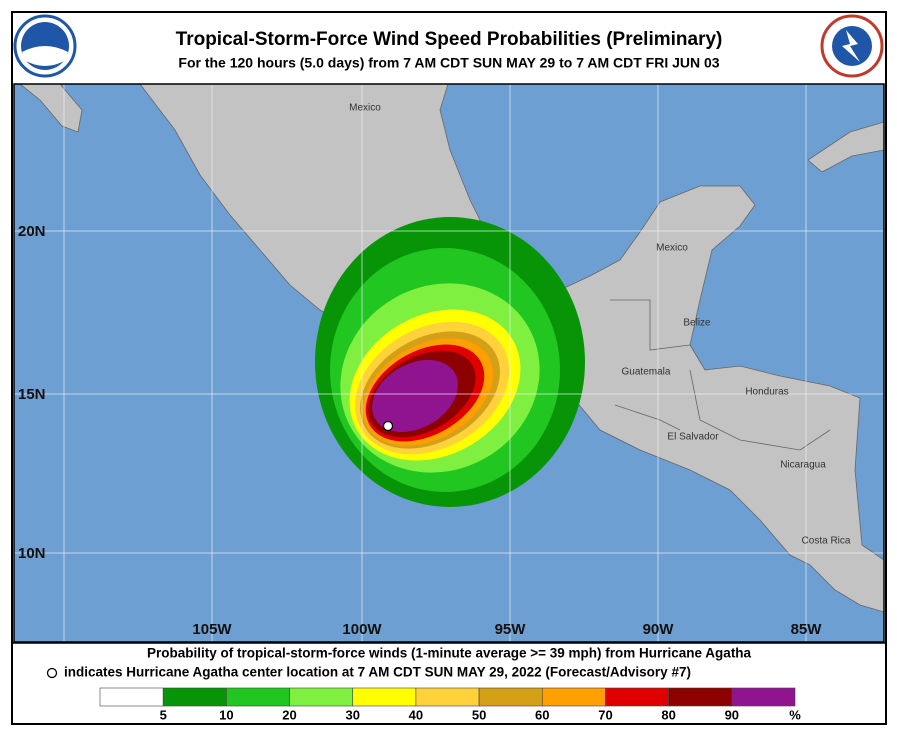 This screenshot has width=897, height=738. I want to click on lon-label: 90W, so click(659, 629).